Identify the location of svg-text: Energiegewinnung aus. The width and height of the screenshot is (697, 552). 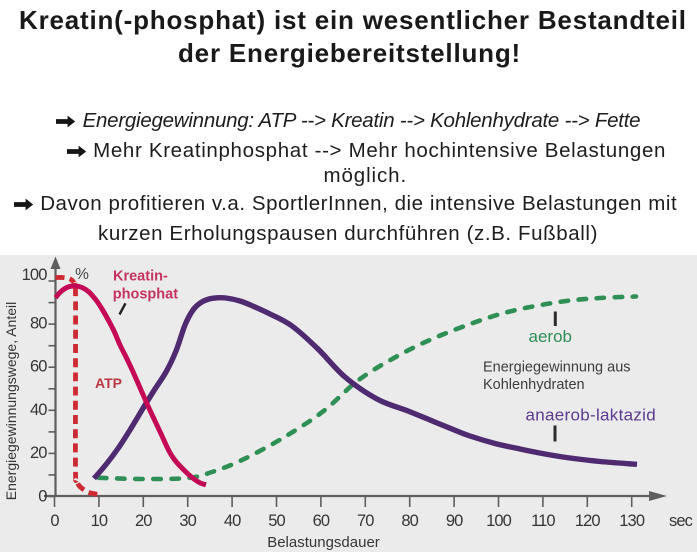
(557, 368).